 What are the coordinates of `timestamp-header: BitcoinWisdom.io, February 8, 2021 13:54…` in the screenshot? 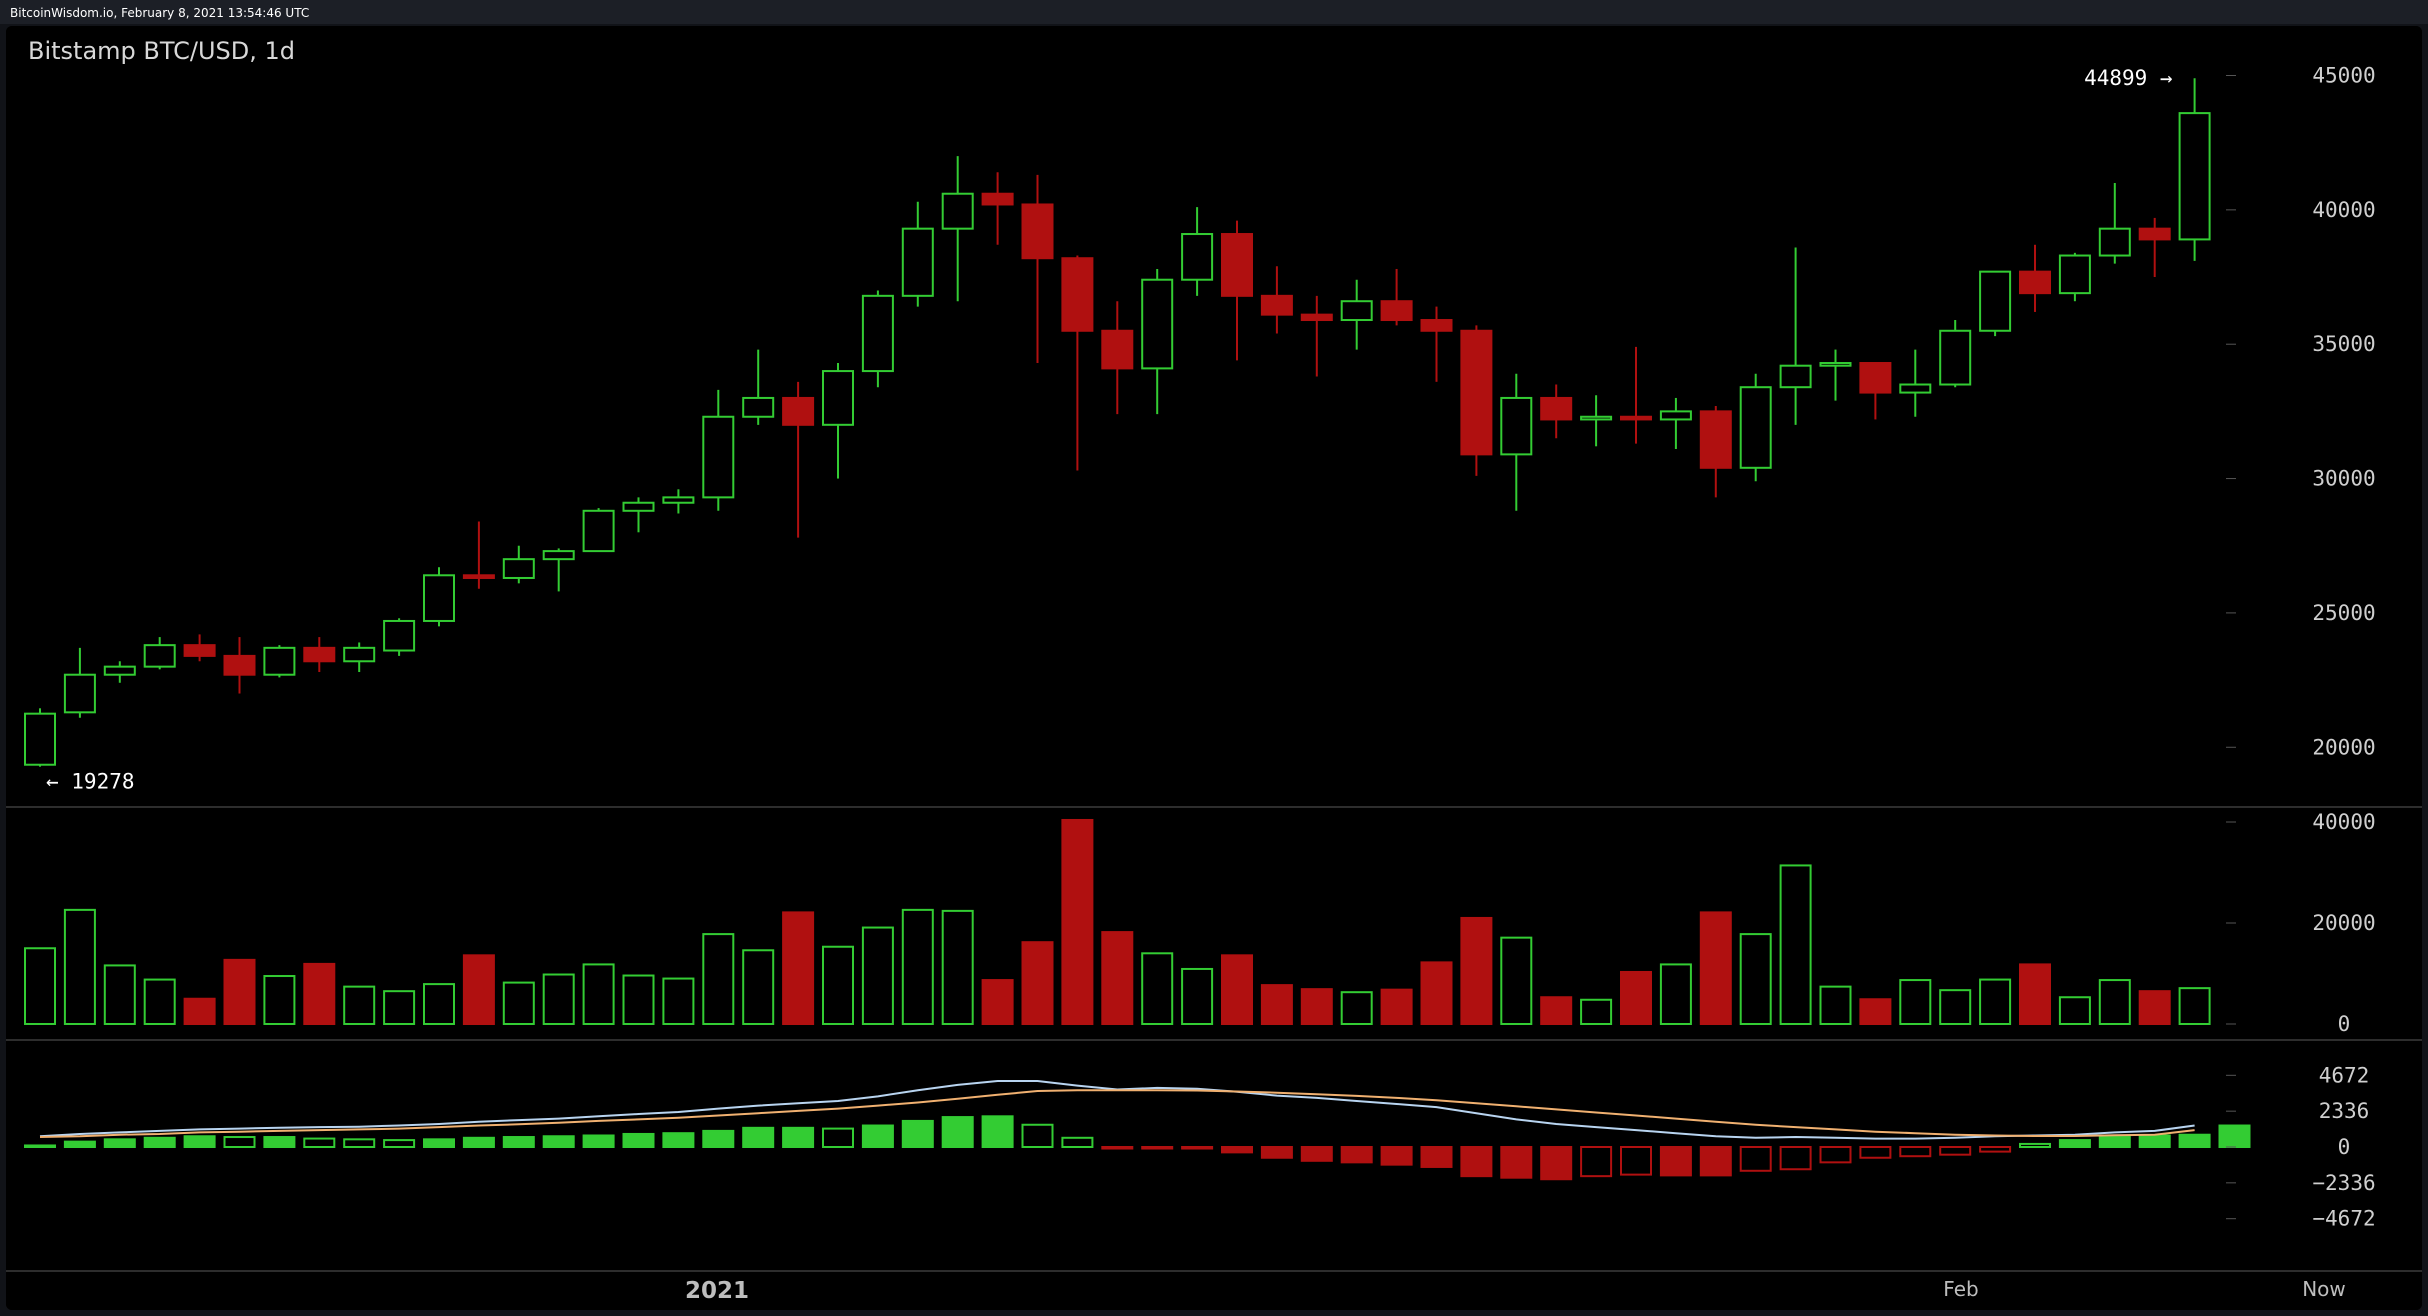 It's located at (160, 13).